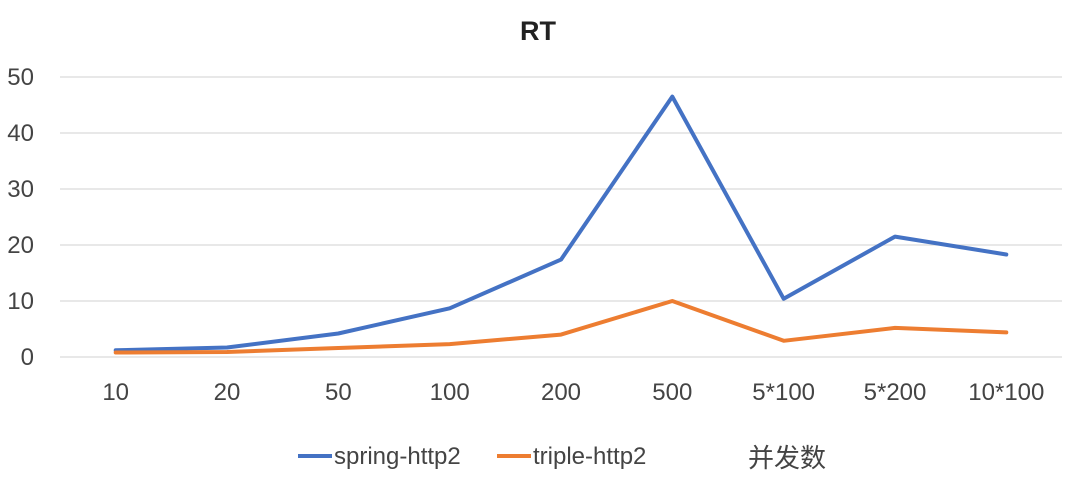 The image size is (1080, 488). What do you see at coordinates (783, 392) in the screenshot?
I see `x-tick-label: 5*100` at bounding box center [783, 392].